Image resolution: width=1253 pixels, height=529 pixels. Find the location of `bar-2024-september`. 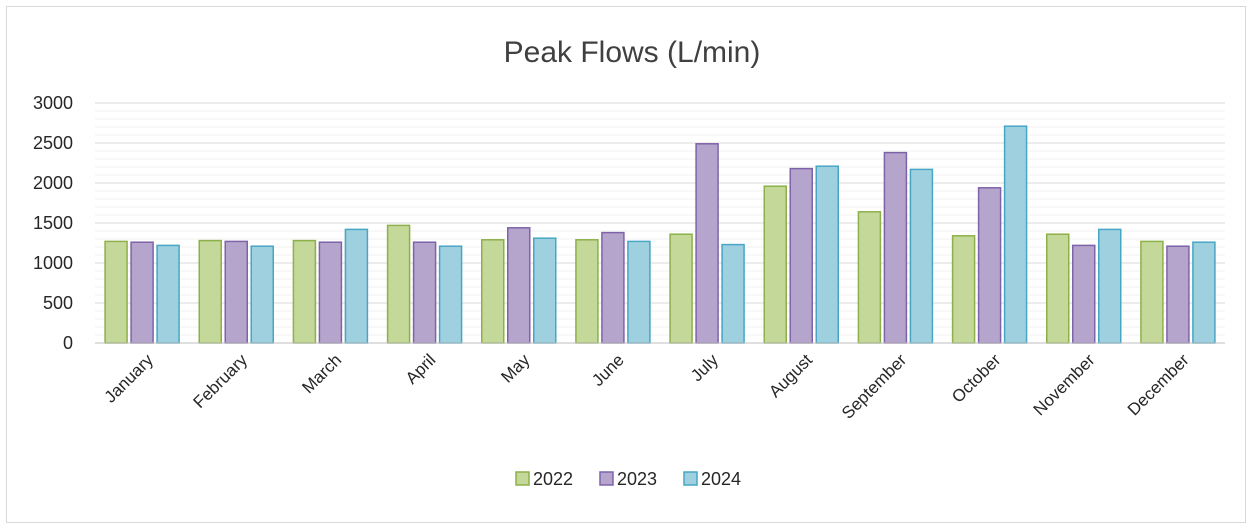

bar-2024-september is located at coordinates (921, 256).